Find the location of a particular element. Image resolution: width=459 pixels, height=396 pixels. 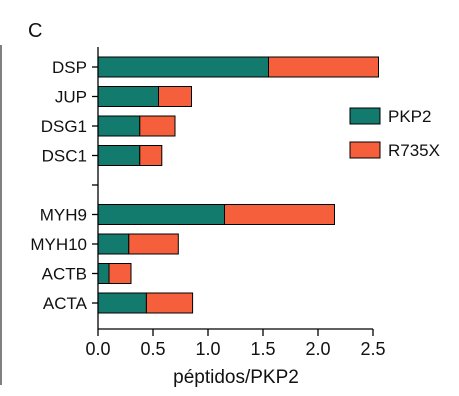

y-tick-label: MYH9 is located at coordinates (63, 215).